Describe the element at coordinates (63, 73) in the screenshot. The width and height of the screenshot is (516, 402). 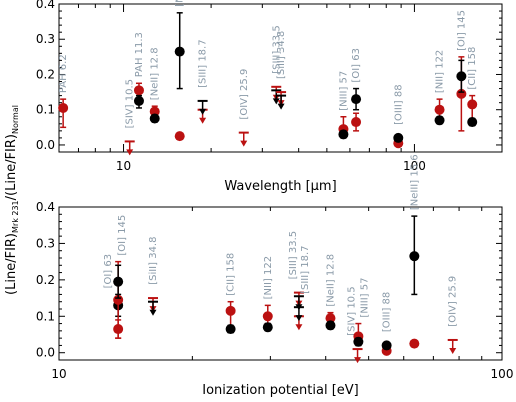
I see `line-label: PAH 6.2` at that location.